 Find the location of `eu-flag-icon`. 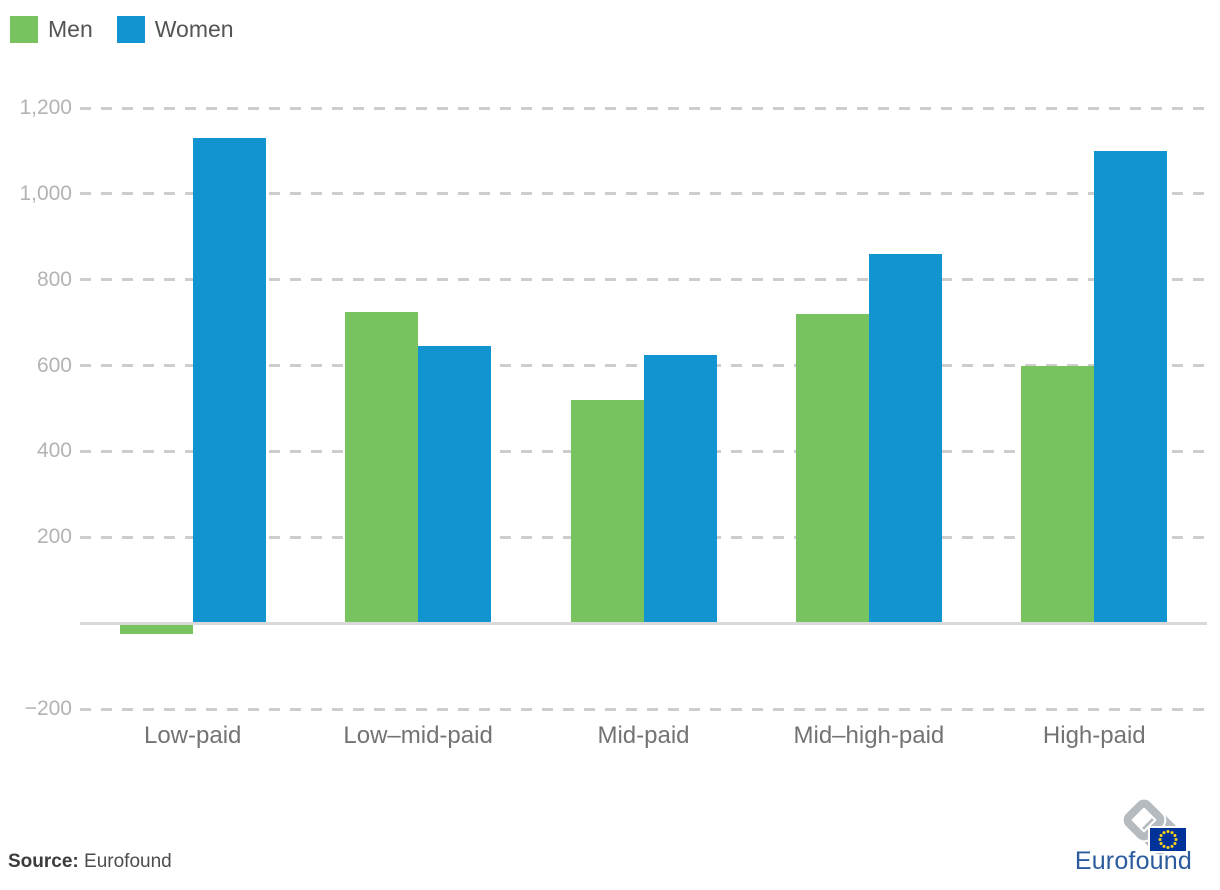

eu-flag-icon is located at coordinates (1168, 839).